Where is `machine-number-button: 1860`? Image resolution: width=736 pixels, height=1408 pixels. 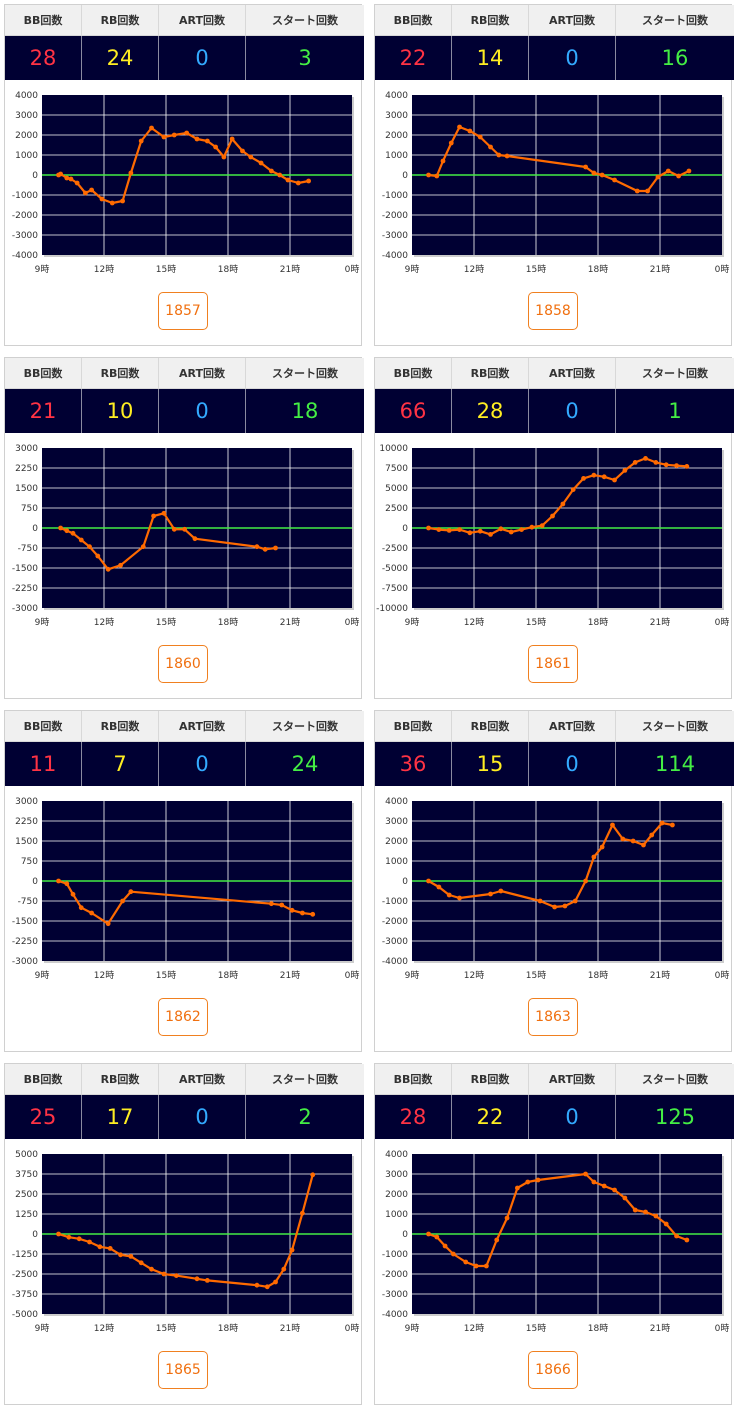 machine-number-button: 1860 is located at coordinates (183, 664).